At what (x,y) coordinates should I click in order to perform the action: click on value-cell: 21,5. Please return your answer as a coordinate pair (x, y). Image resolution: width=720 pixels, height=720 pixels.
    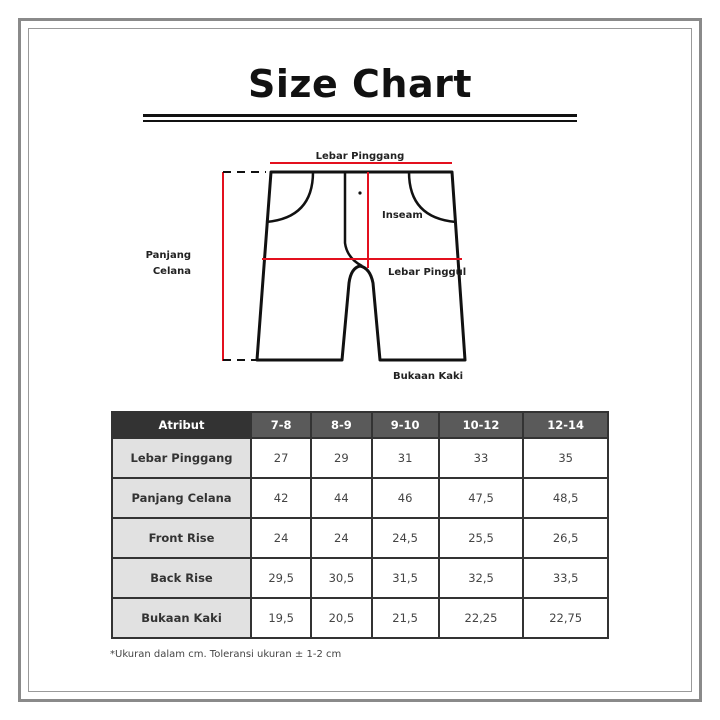
    Looking at the image, I should click on (405, 618).